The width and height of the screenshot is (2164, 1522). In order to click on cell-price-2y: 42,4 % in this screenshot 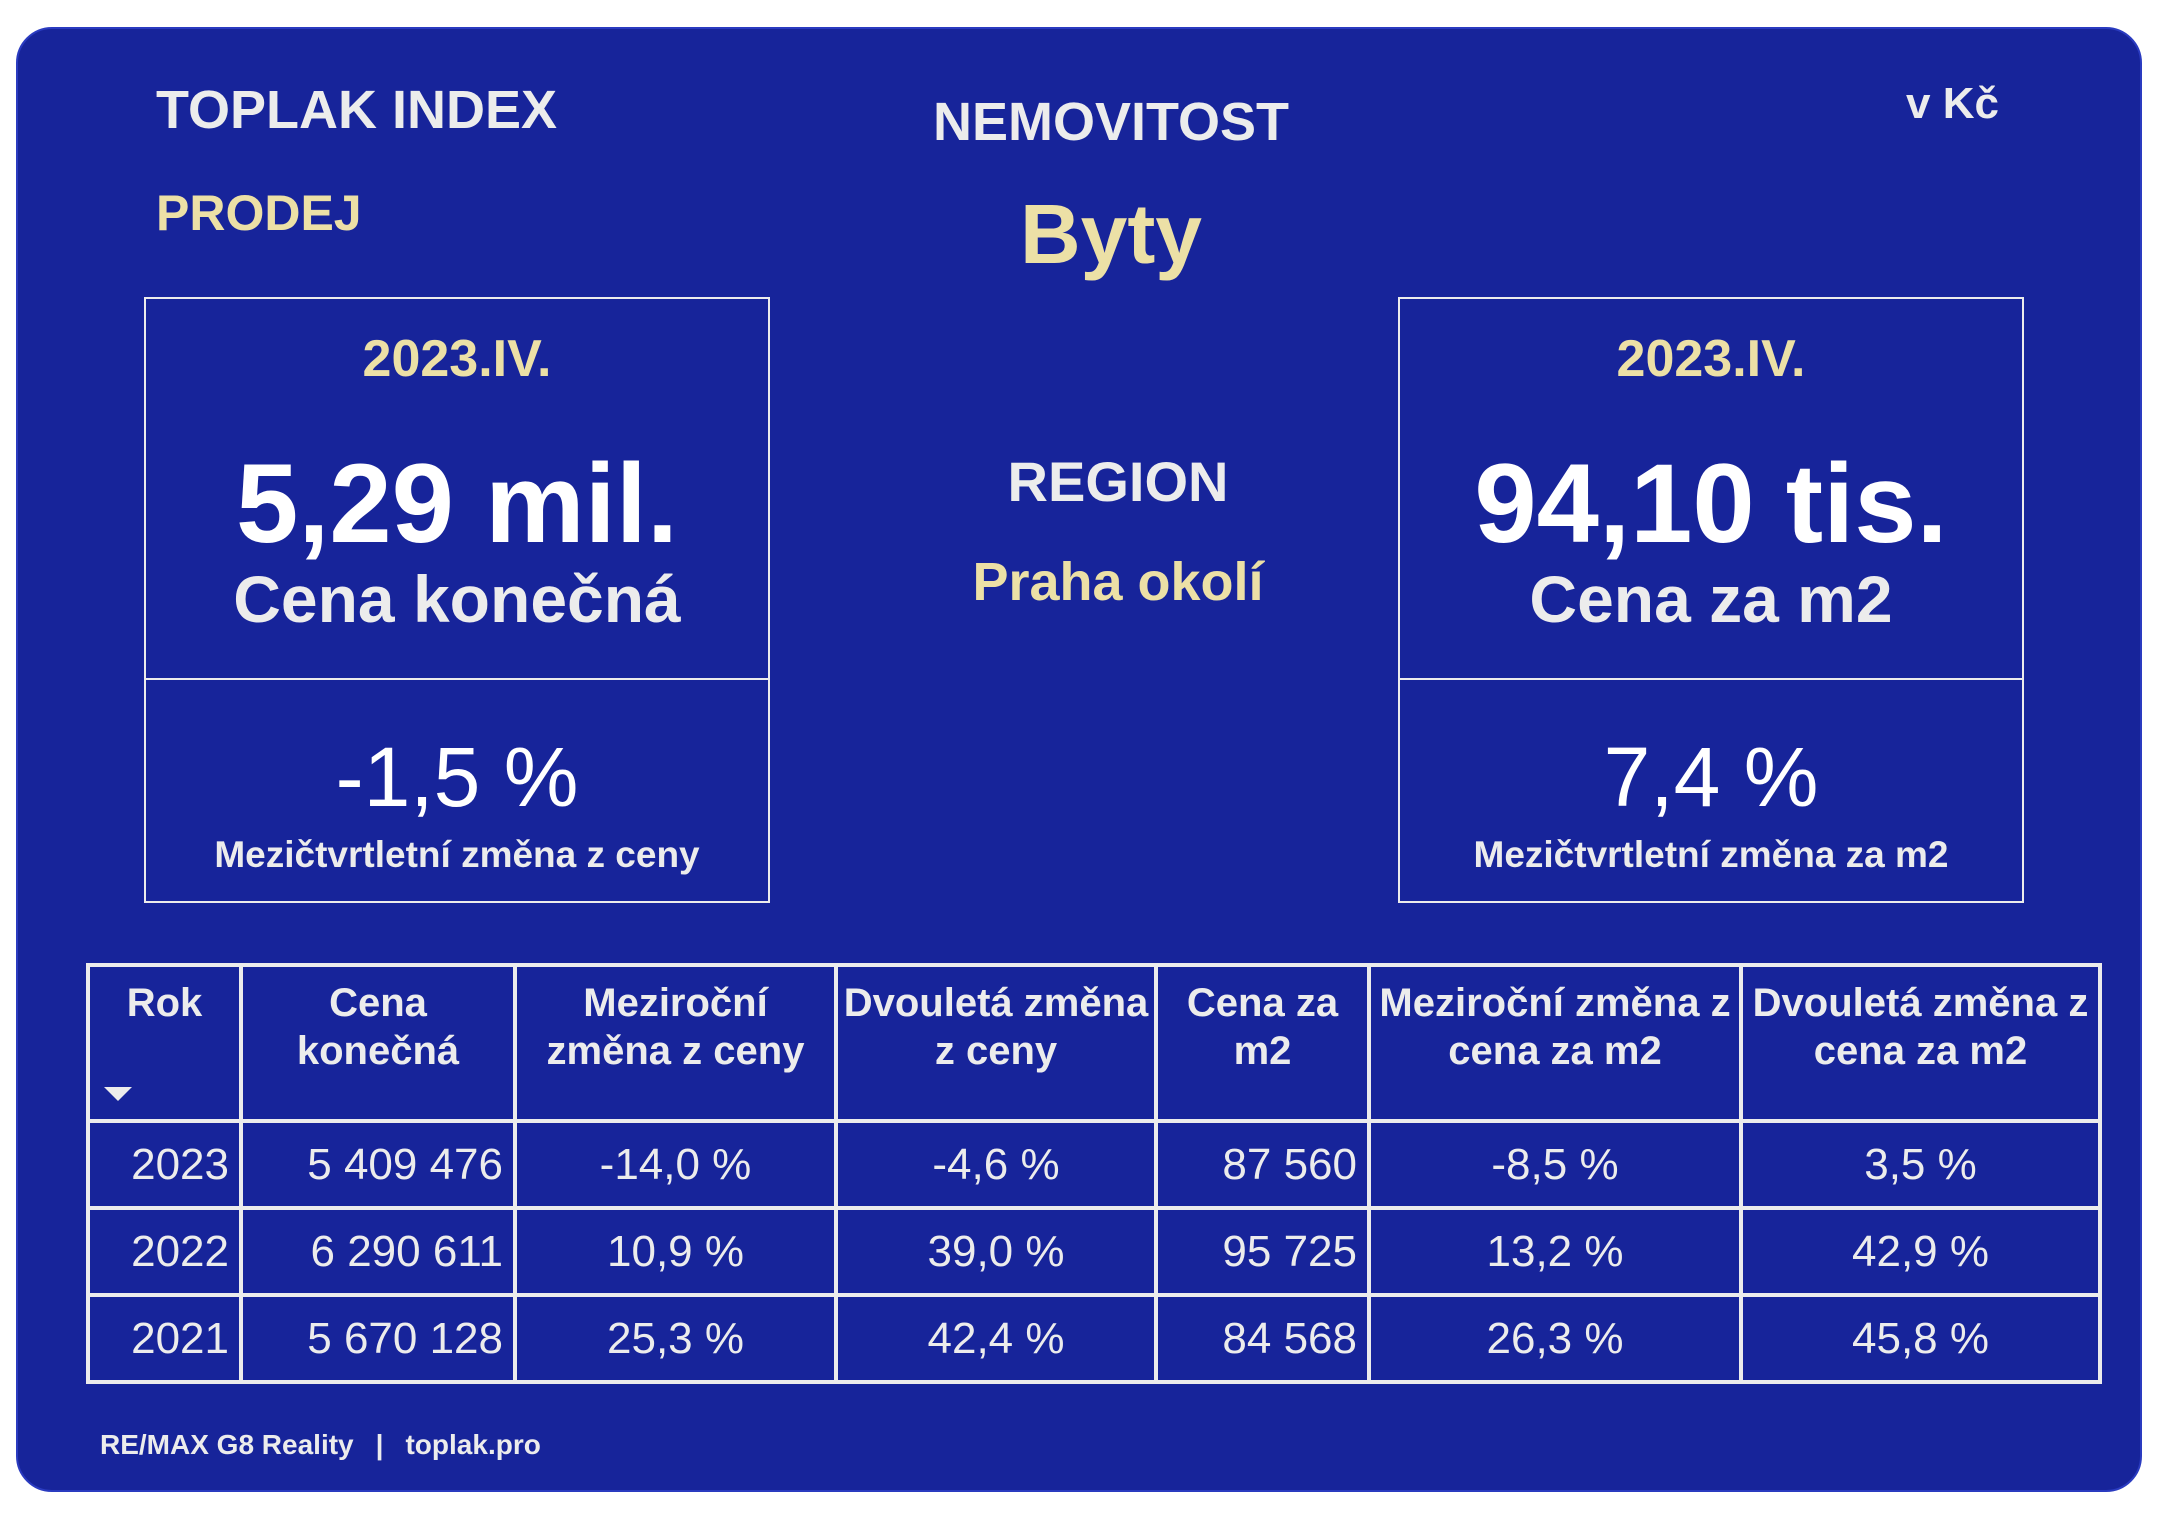, I will do `click(996, 1338)`.